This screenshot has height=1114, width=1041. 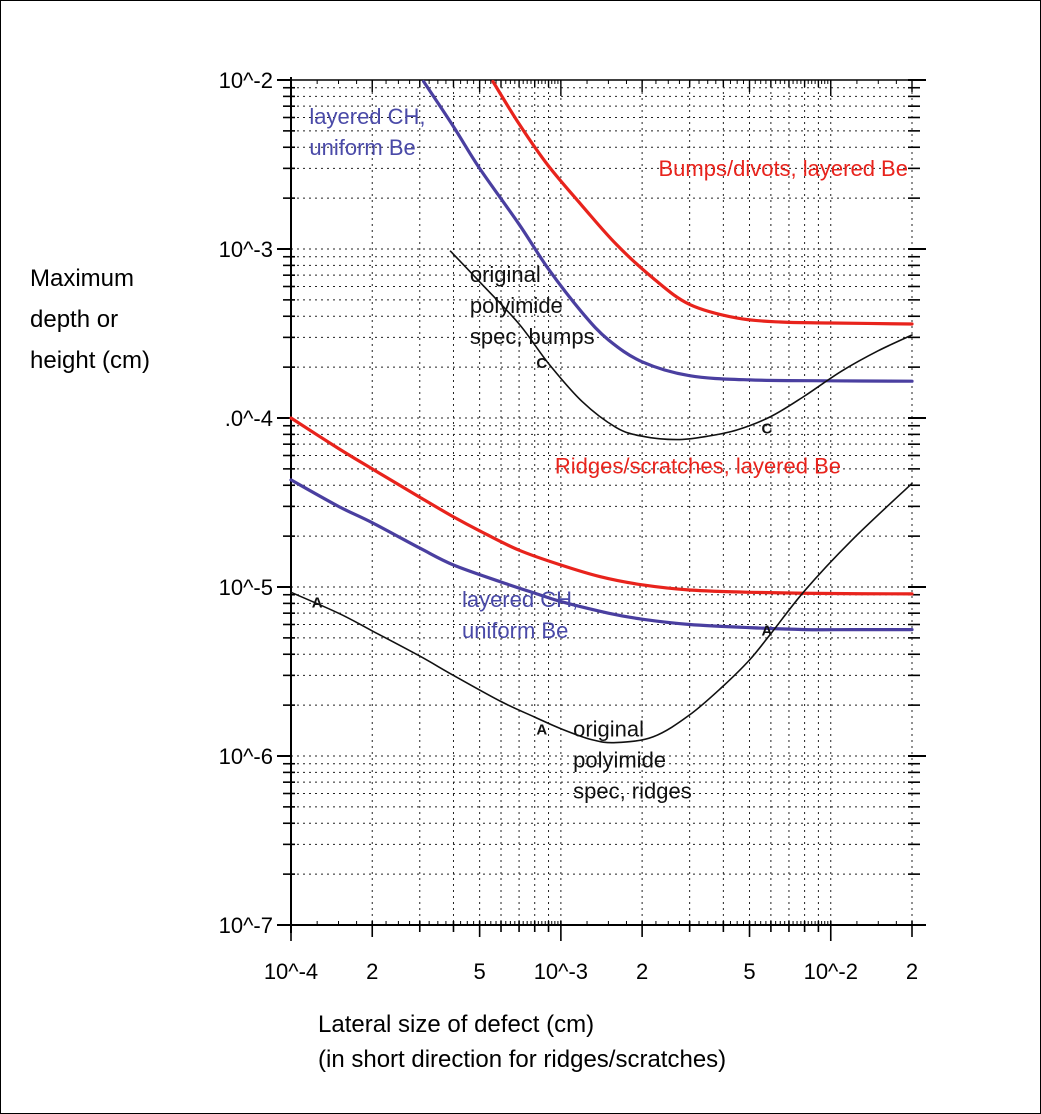 I want to click on annotation-text: spec, bumps, so click(x=532, y=336).